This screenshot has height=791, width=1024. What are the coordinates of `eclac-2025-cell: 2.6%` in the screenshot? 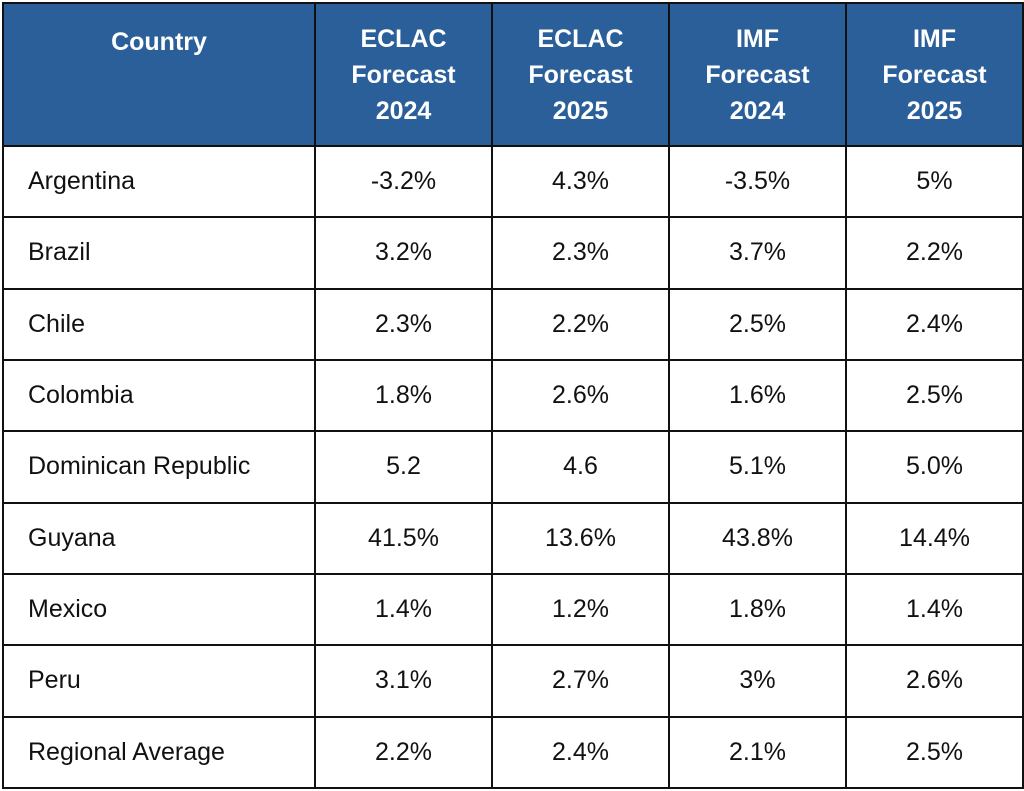 It's located at (580, 395).